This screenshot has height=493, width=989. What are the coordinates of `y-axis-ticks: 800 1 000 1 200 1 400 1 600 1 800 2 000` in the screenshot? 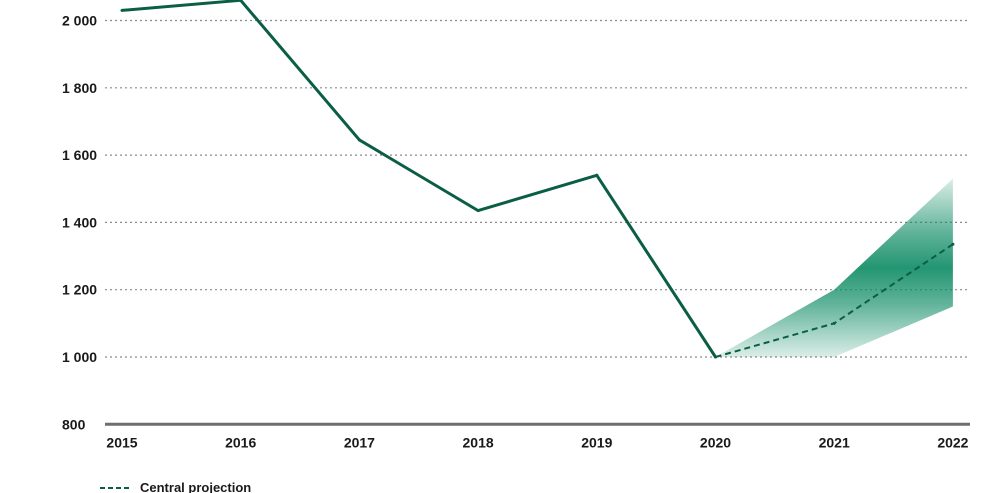 It's located at (79, 223).